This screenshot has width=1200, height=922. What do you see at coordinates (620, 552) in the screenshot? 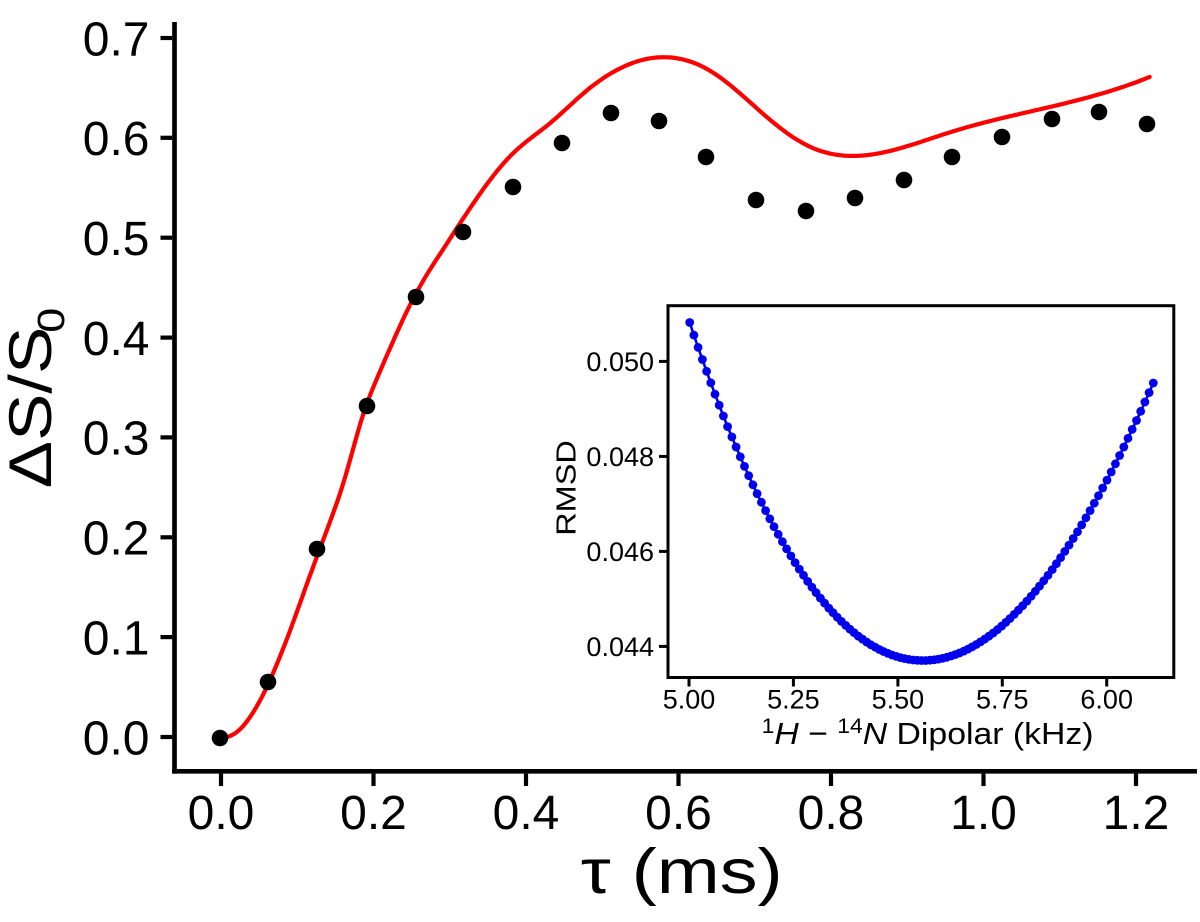
I see `svg-text: 0.046` at bounding box center [620, 552].